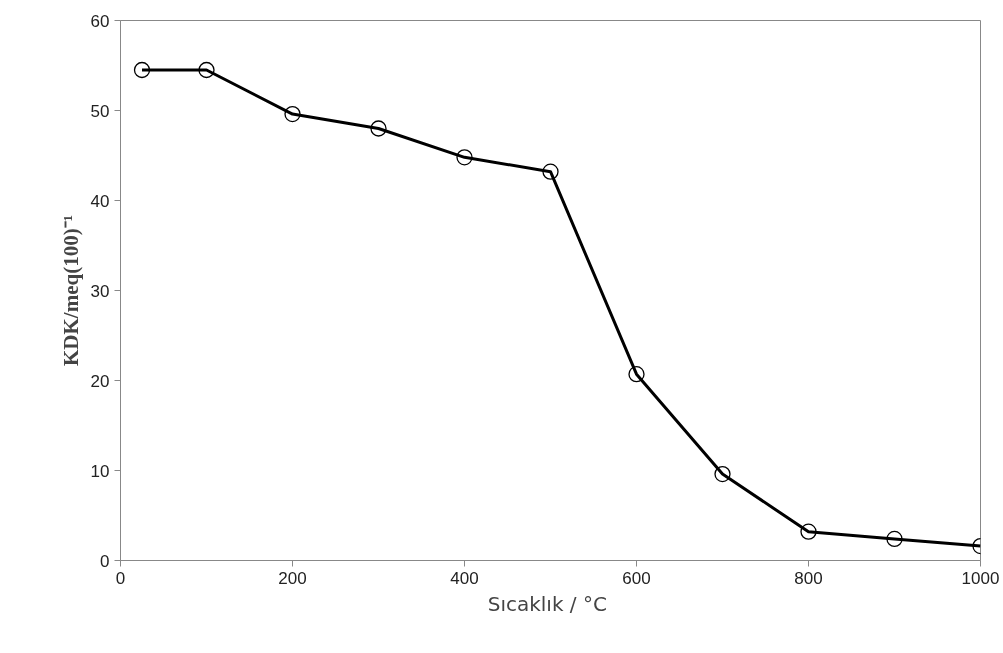 This screenshot has height=653, width=1003. Describe the element at coordinates (100, 381) in the screenshot. I see `y-tick-label: 20` at that location.